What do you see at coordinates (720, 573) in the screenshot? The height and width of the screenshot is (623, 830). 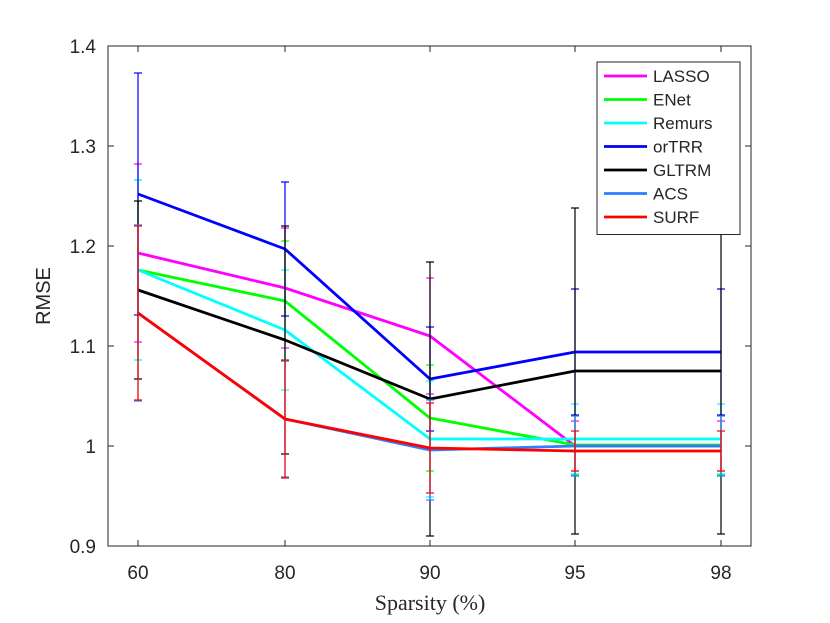 I see `x-tick-label: 98` at bounding box center [720, 573].